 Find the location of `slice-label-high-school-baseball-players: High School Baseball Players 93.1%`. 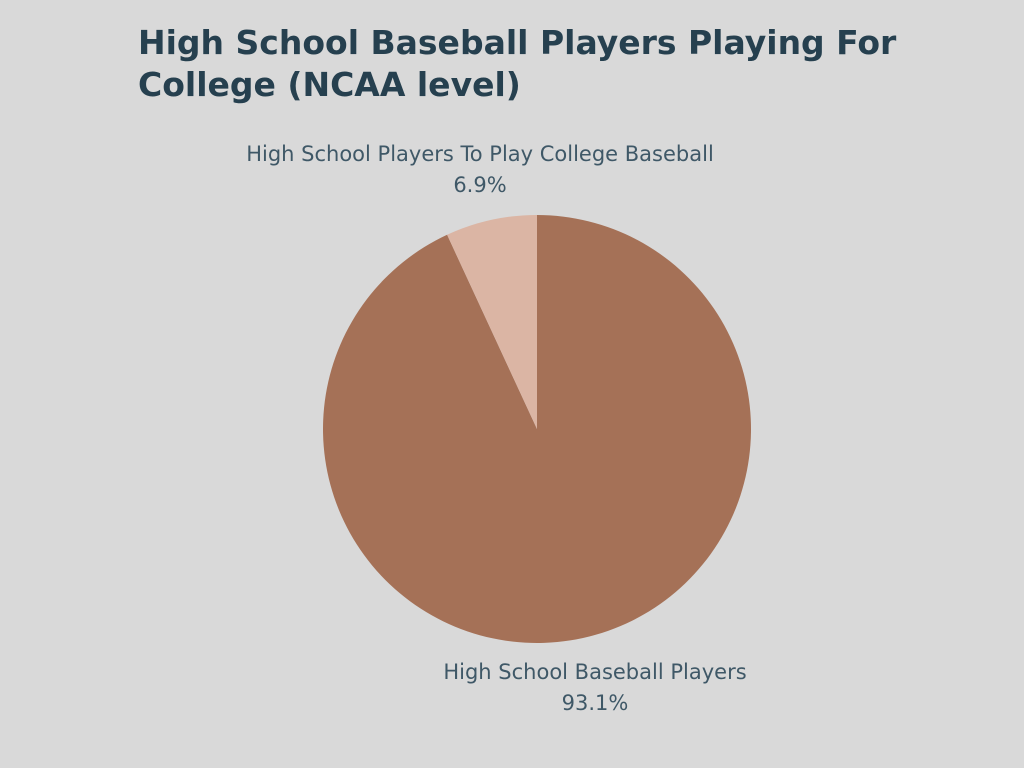

slice-label-high-school-baseball-players: High School Baseball Players 93.1% is located at coordinates (595, 688).